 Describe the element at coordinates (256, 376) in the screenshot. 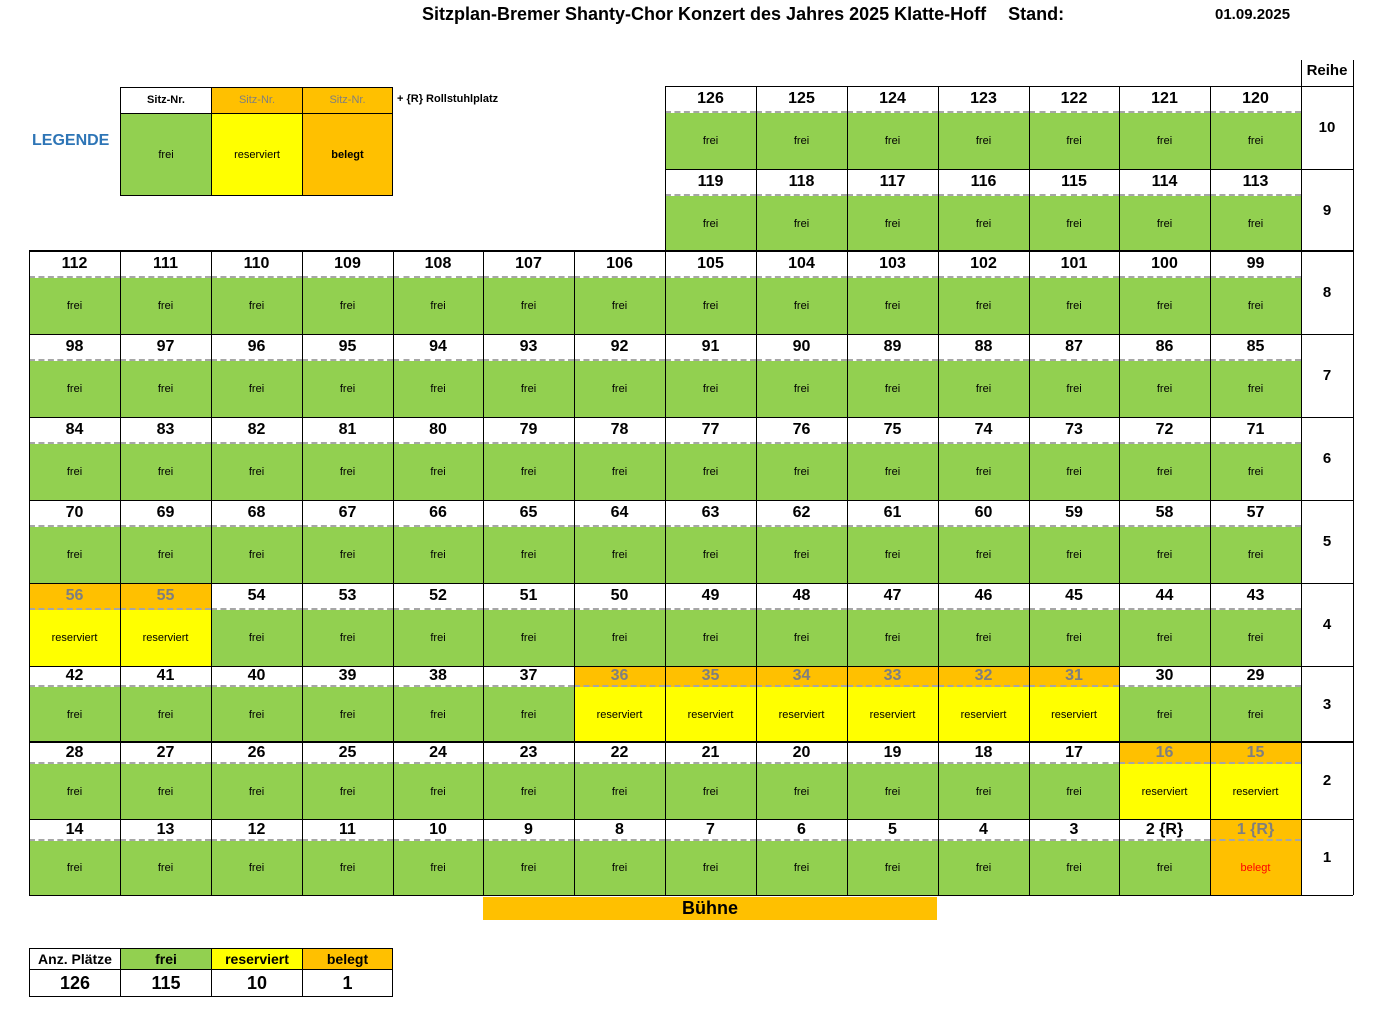

I see `seat: 96 frei` at that location.